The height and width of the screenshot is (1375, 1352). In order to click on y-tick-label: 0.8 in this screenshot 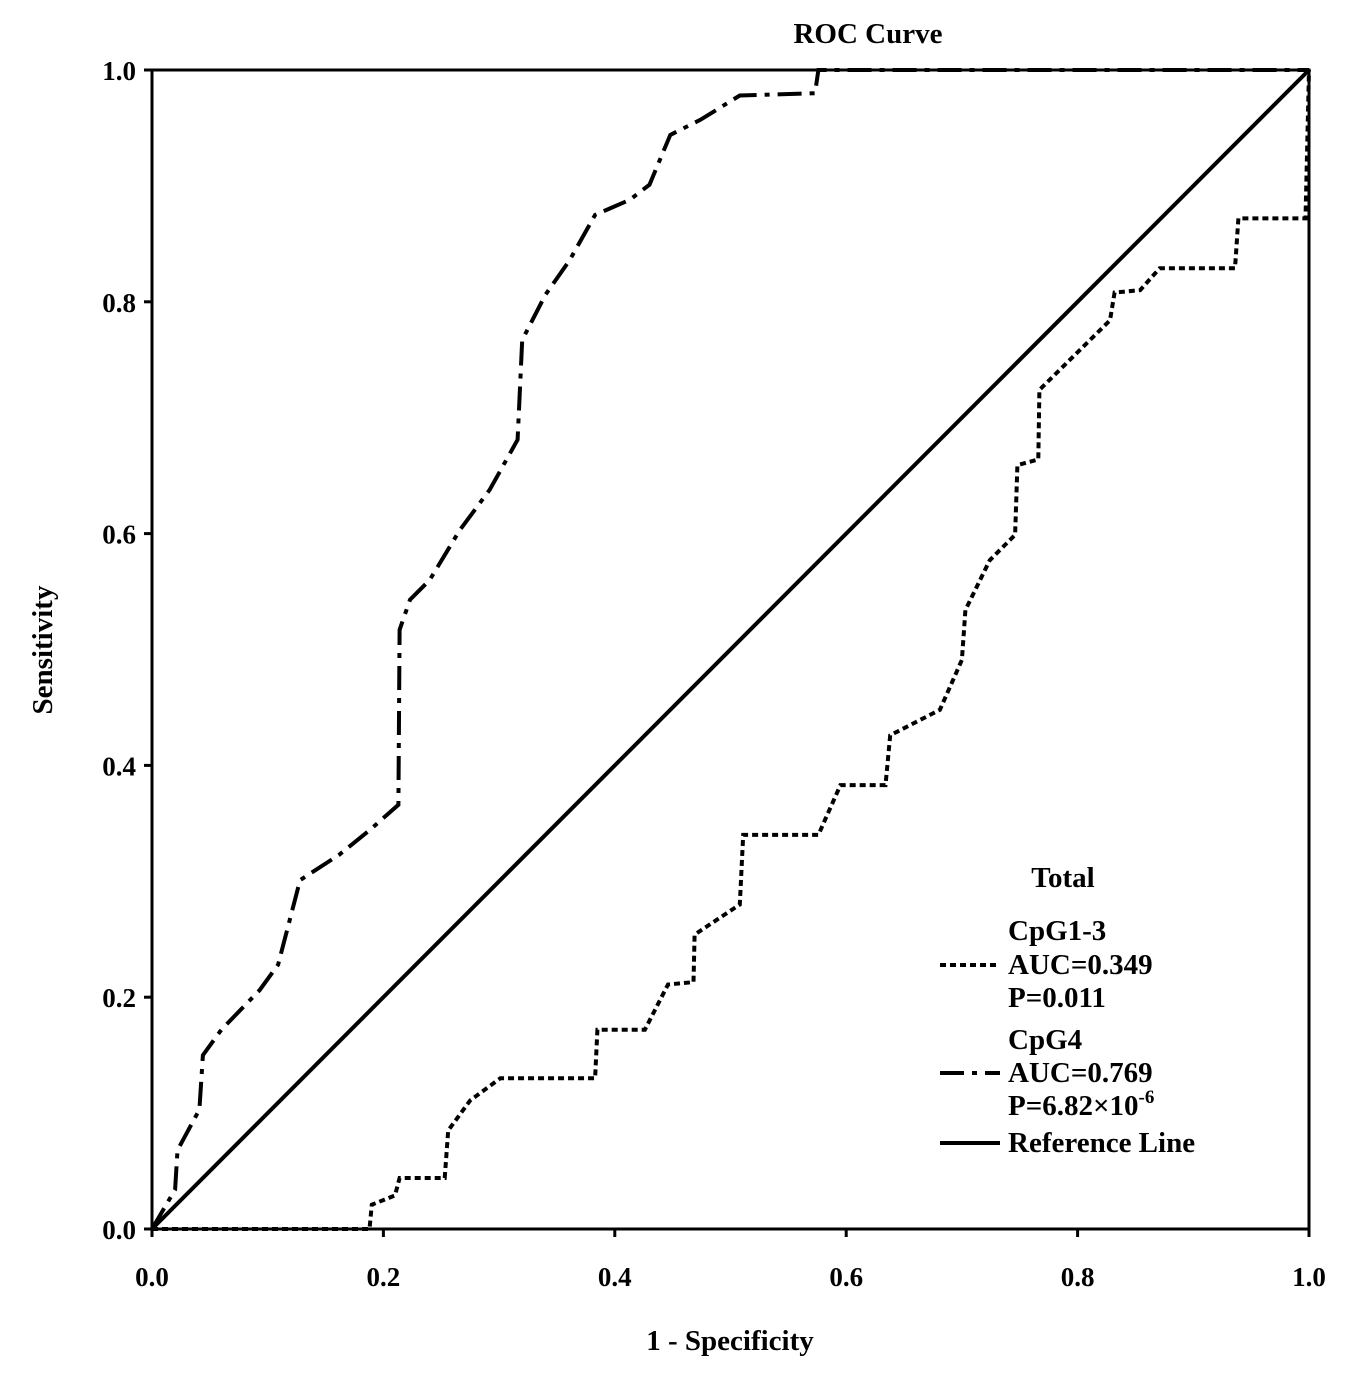, I will do `click(119, 303)`.